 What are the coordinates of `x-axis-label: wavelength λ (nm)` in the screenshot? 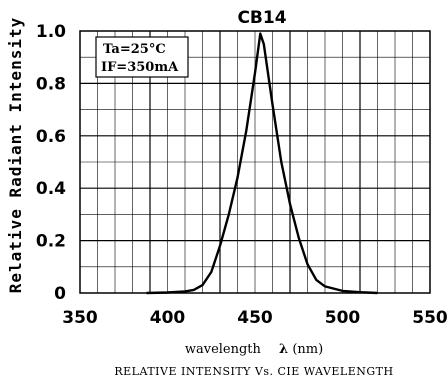 It's located at (254, 349).